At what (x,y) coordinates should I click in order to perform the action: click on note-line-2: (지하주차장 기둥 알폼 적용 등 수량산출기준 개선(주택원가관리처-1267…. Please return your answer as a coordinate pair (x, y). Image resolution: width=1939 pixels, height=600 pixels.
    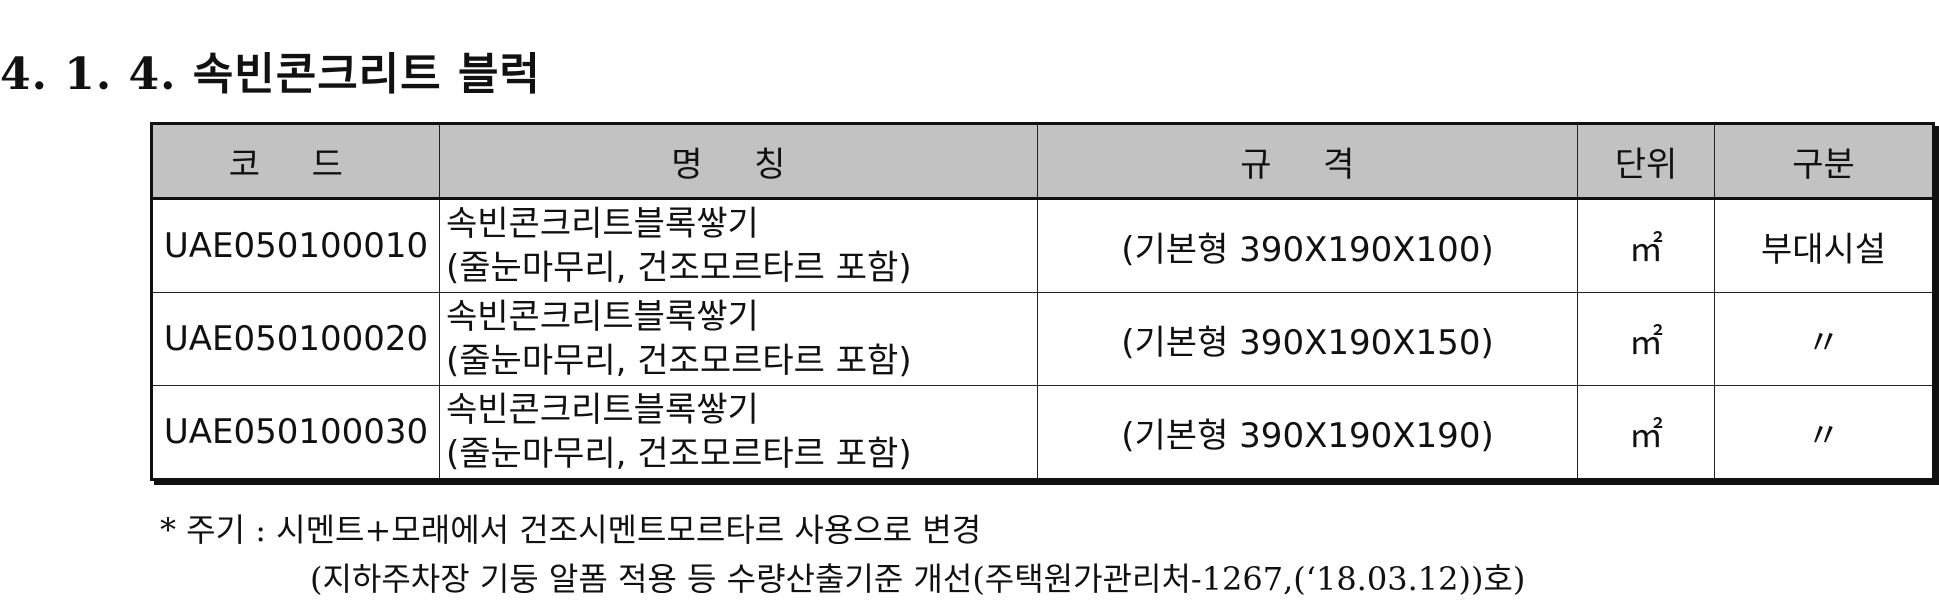
    Looking at the image, I should click on (918, 579).